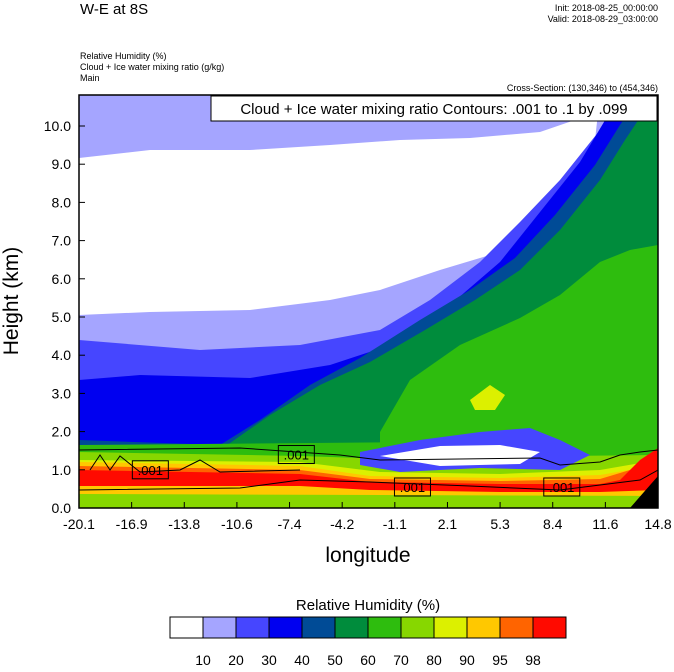 The image size is (674, 672). What do you see at coordinates (62, 279) in the screenshot?
I see `y-tick-label: 6.0` at bounding box center [62, 279].